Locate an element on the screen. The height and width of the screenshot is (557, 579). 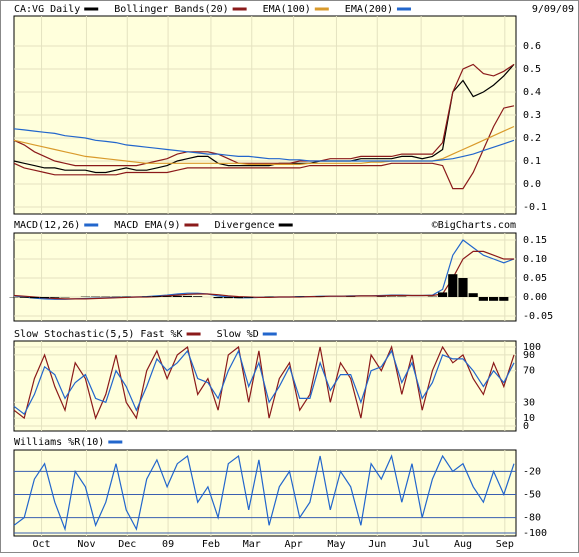
legend-label: Bollinger Bands(20) is located at coordinates (171, 9).